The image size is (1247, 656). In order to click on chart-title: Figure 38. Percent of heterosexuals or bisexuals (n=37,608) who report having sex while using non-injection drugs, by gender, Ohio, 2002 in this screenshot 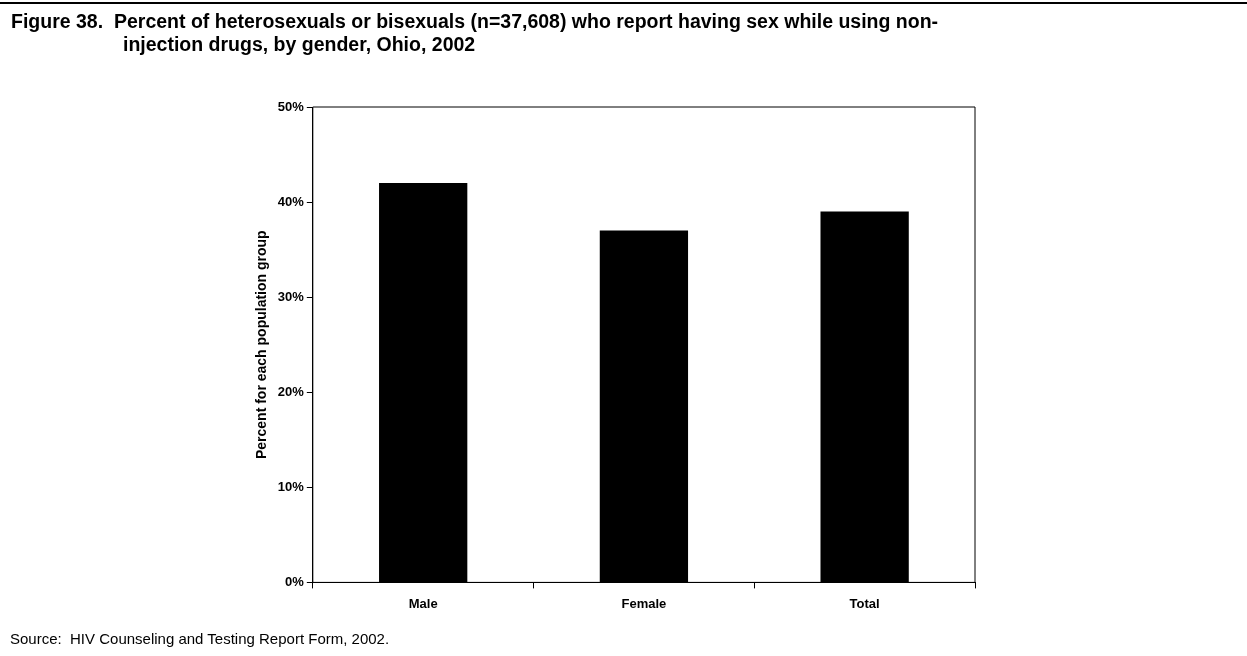, I will do `click(475, 33)`.